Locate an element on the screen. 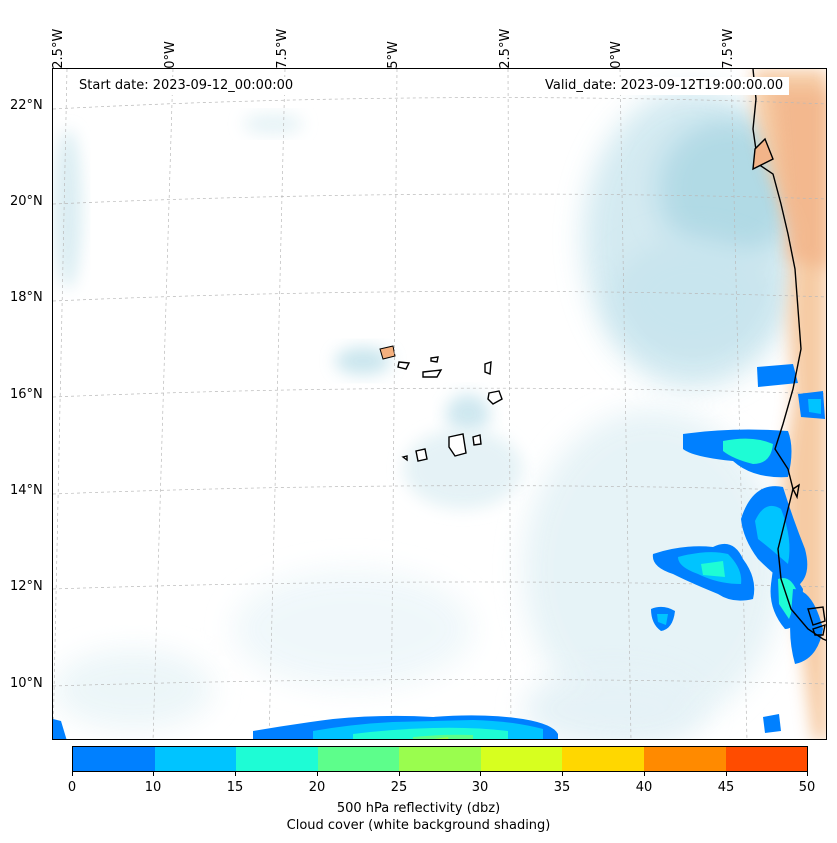 The image size is (837, 843). colorbar-tick-label: 35 is located at coordinates (562, 787).